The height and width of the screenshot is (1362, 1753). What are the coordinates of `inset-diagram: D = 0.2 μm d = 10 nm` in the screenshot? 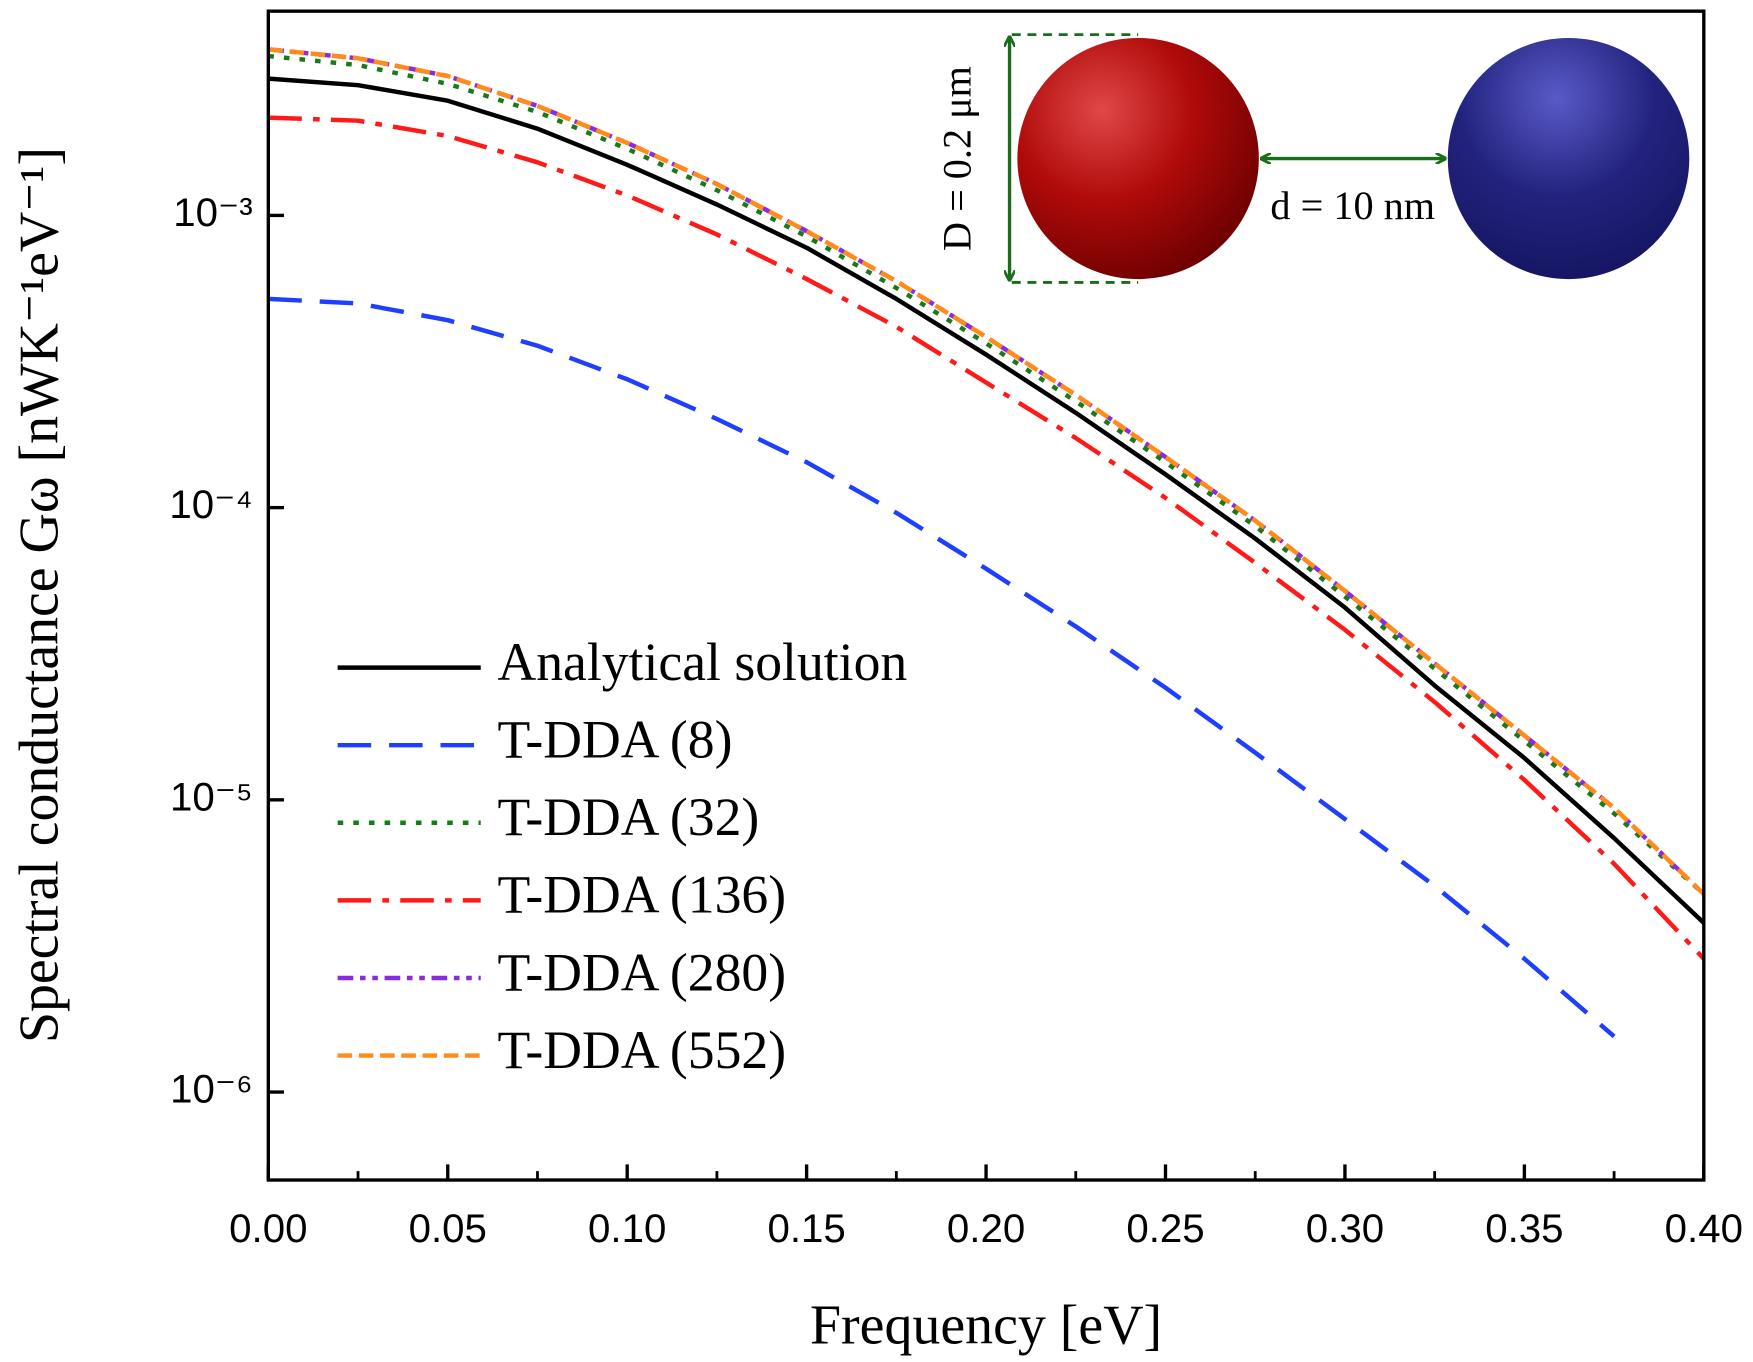 It's located at (1312, 158).